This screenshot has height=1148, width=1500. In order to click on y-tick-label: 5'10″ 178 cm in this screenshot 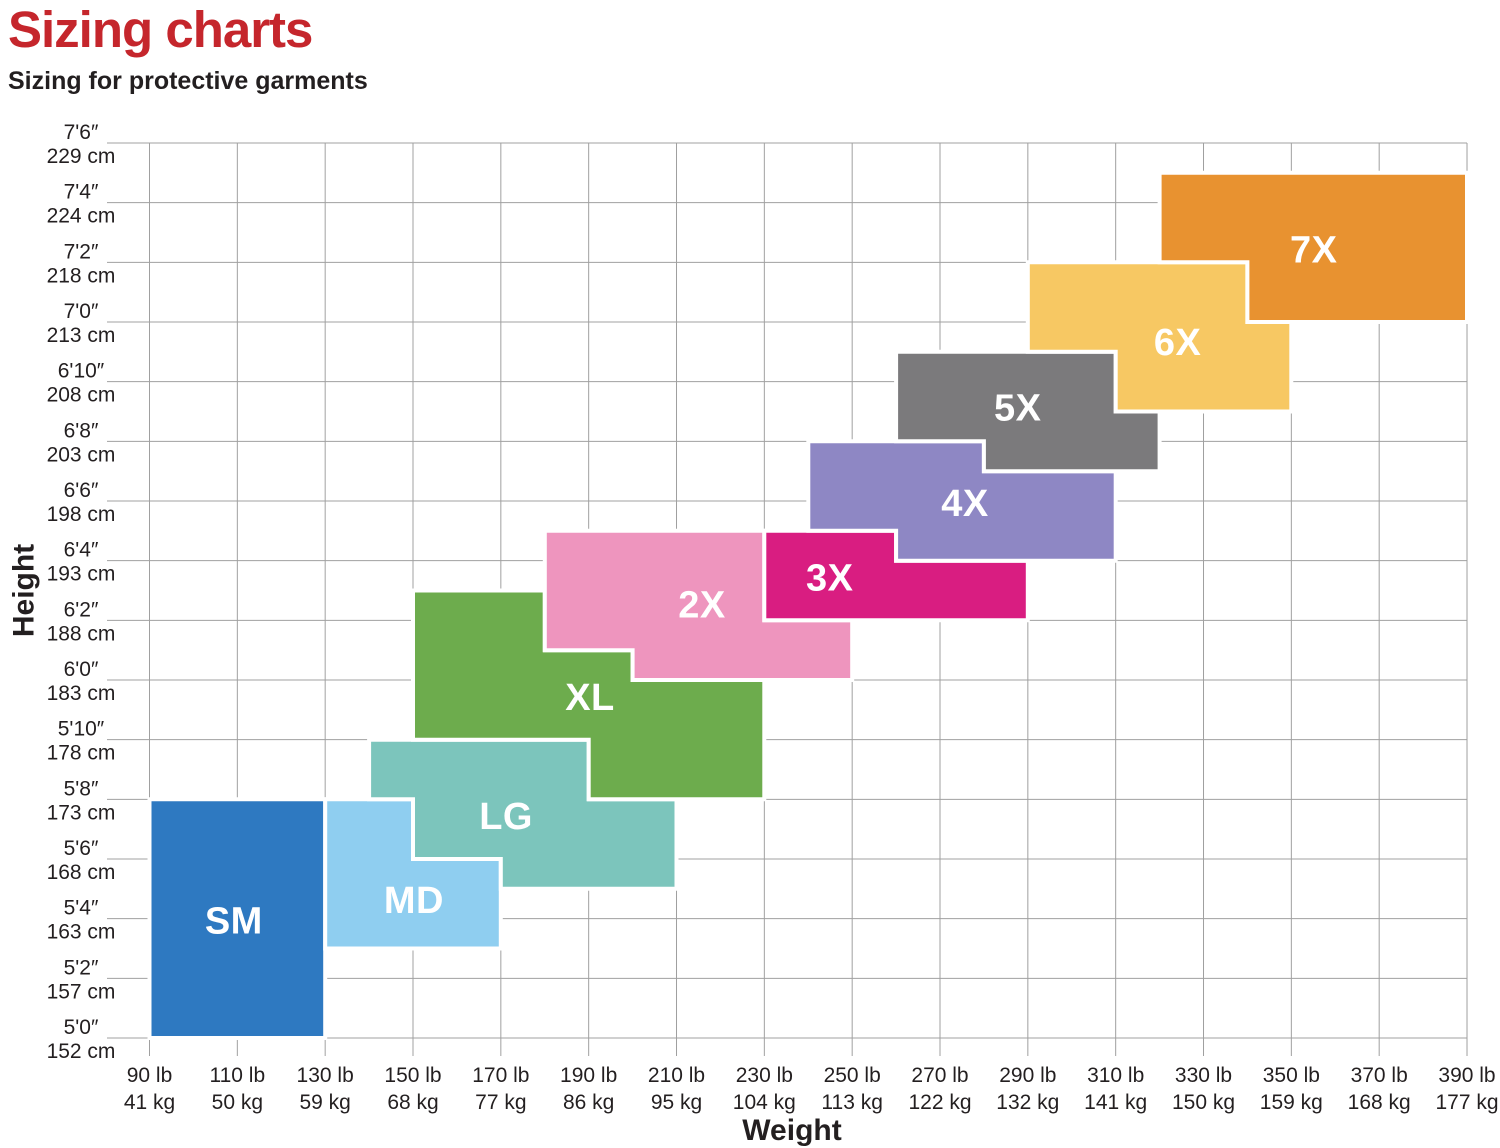, I will do `click(81, 741)`.